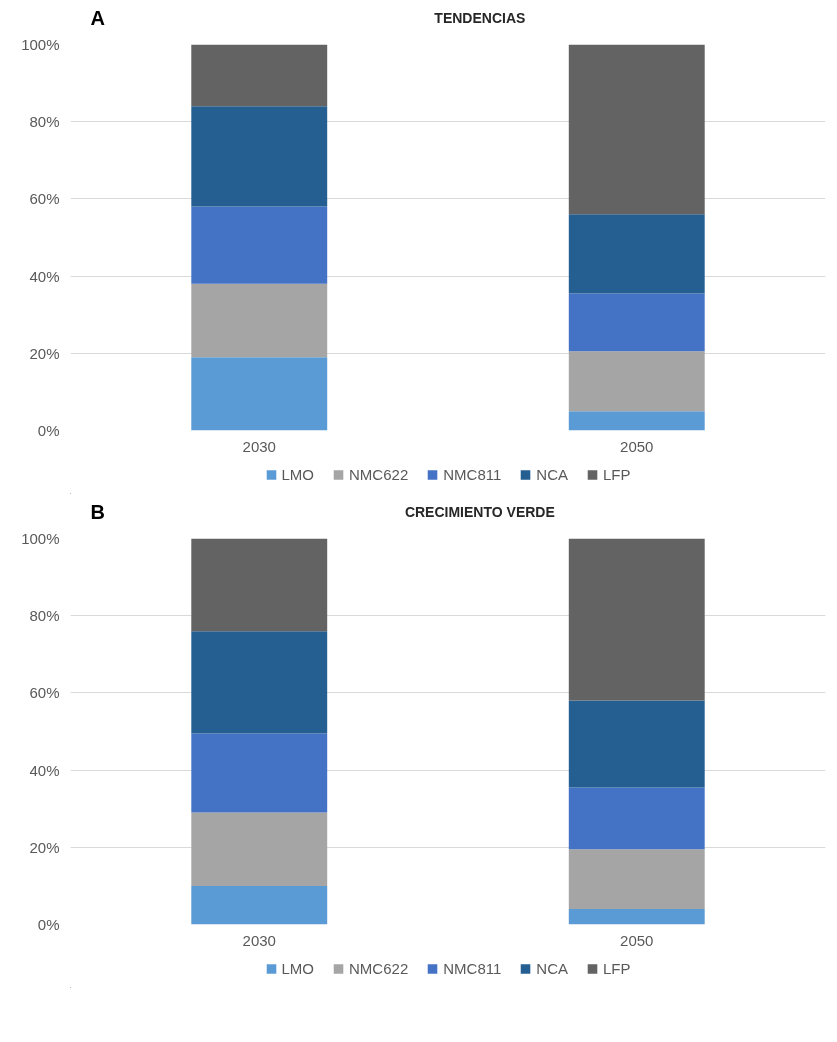 This screenshot has height=1042, width=837. What do you see at coordinates (97, 17) in the screenshot?
I see `text: A` at bounding box center [97, 17].